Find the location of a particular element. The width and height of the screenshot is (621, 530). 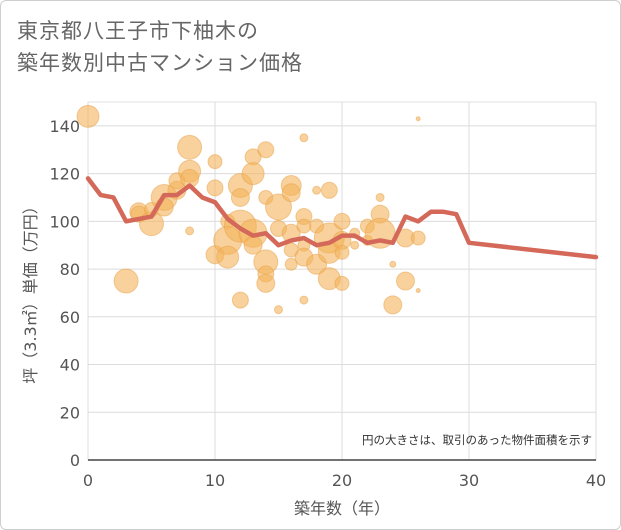

y-tick-label: 40 is located at coordinates (70, 365).